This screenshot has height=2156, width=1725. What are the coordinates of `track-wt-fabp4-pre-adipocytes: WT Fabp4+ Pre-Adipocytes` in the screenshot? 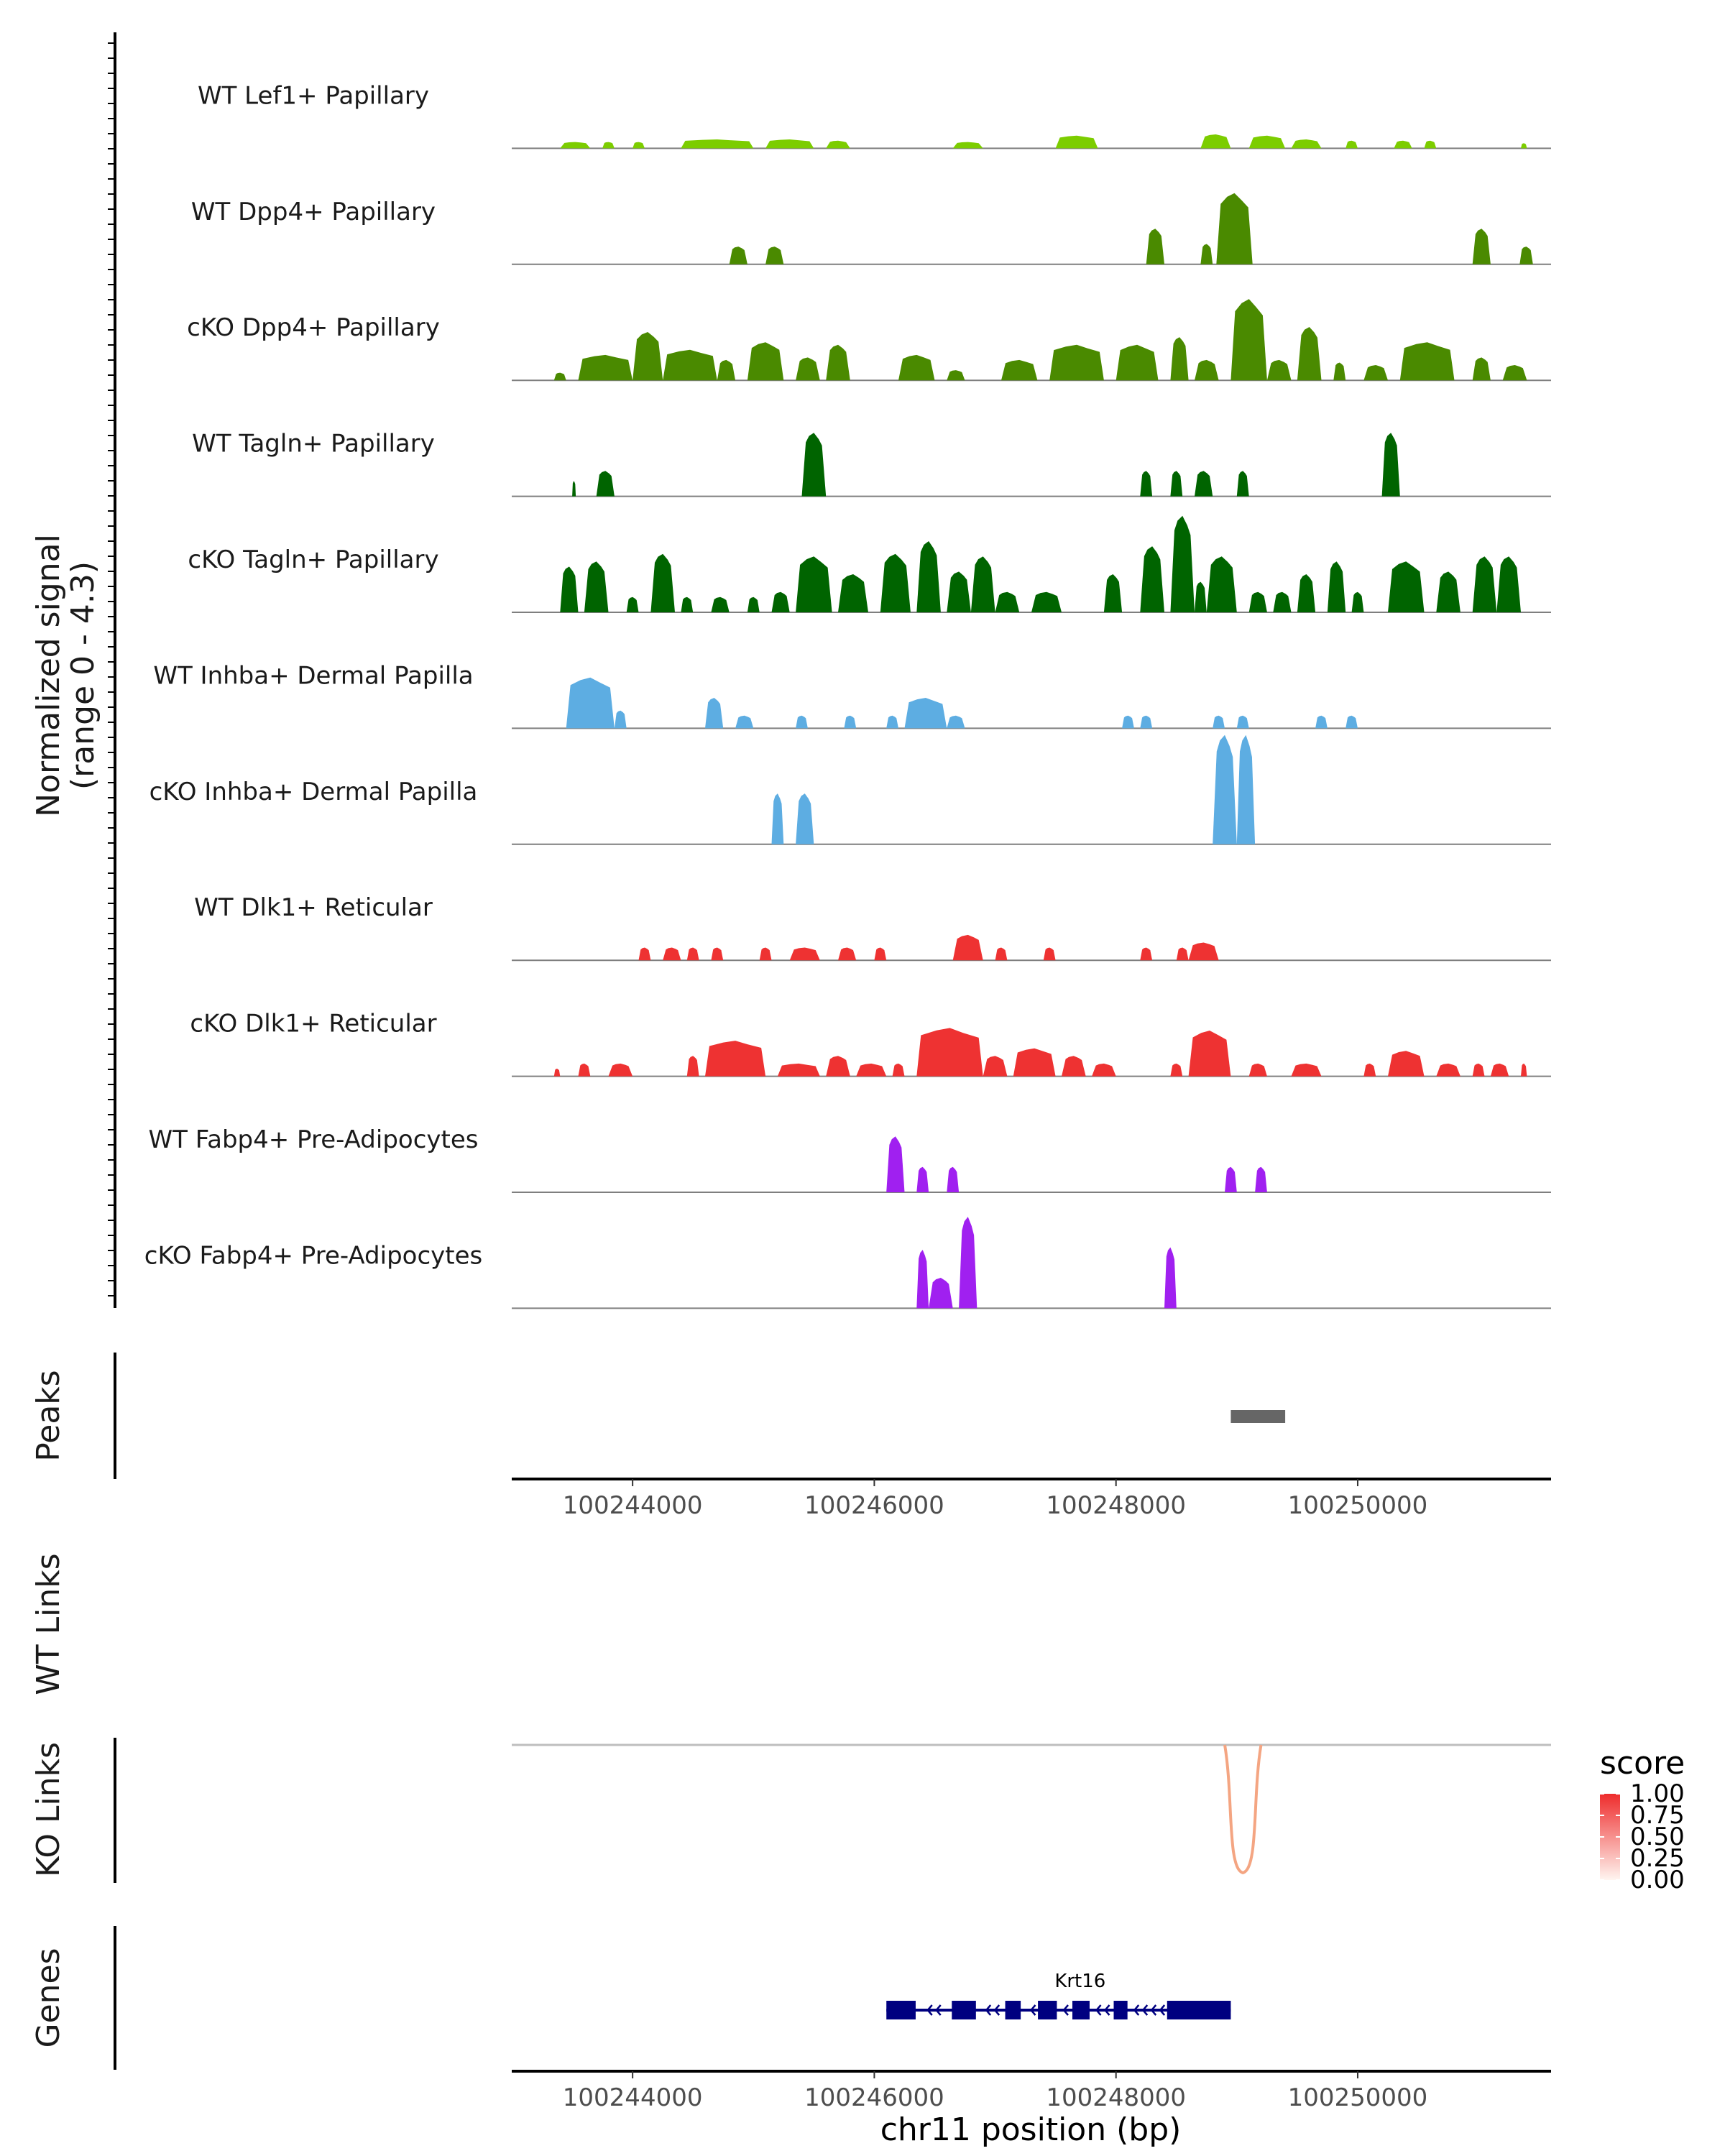 It's located at (850, 1159).